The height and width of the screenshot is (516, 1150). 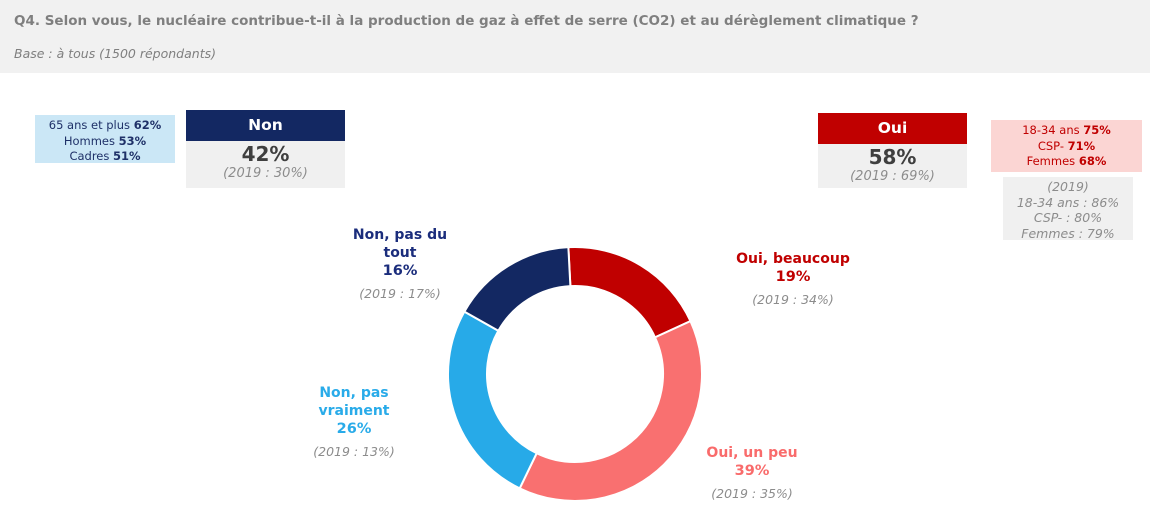 I want to click on donut-chart, so click(x=575, y=374).